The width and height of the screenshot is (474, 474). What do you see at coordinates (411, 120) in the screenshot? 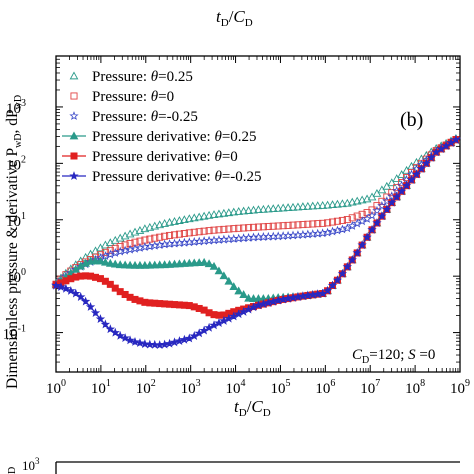
I see `panel-label: (b)` at bounding box center [411, 120].